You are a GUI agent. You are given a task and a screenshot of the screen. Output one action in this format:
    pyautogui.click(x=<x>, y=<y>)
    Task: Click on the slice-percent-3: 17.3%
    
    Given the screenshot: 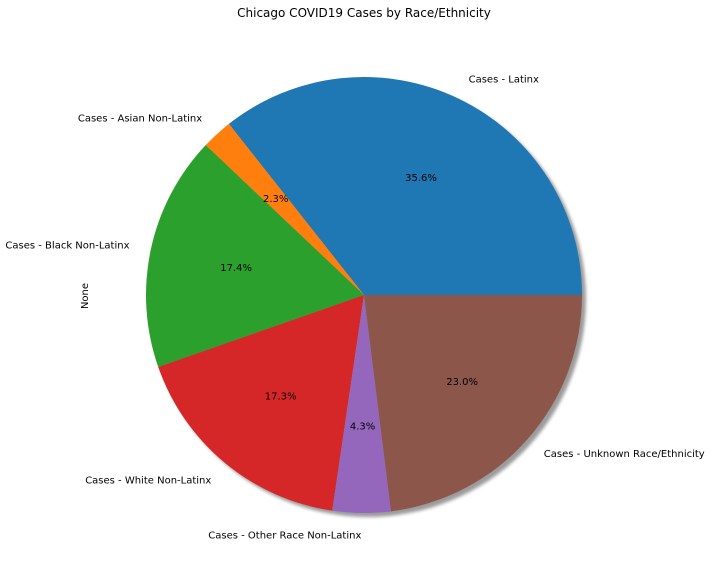 What is the action you would take?
    pyautogui.click(x=281, y=396)
    